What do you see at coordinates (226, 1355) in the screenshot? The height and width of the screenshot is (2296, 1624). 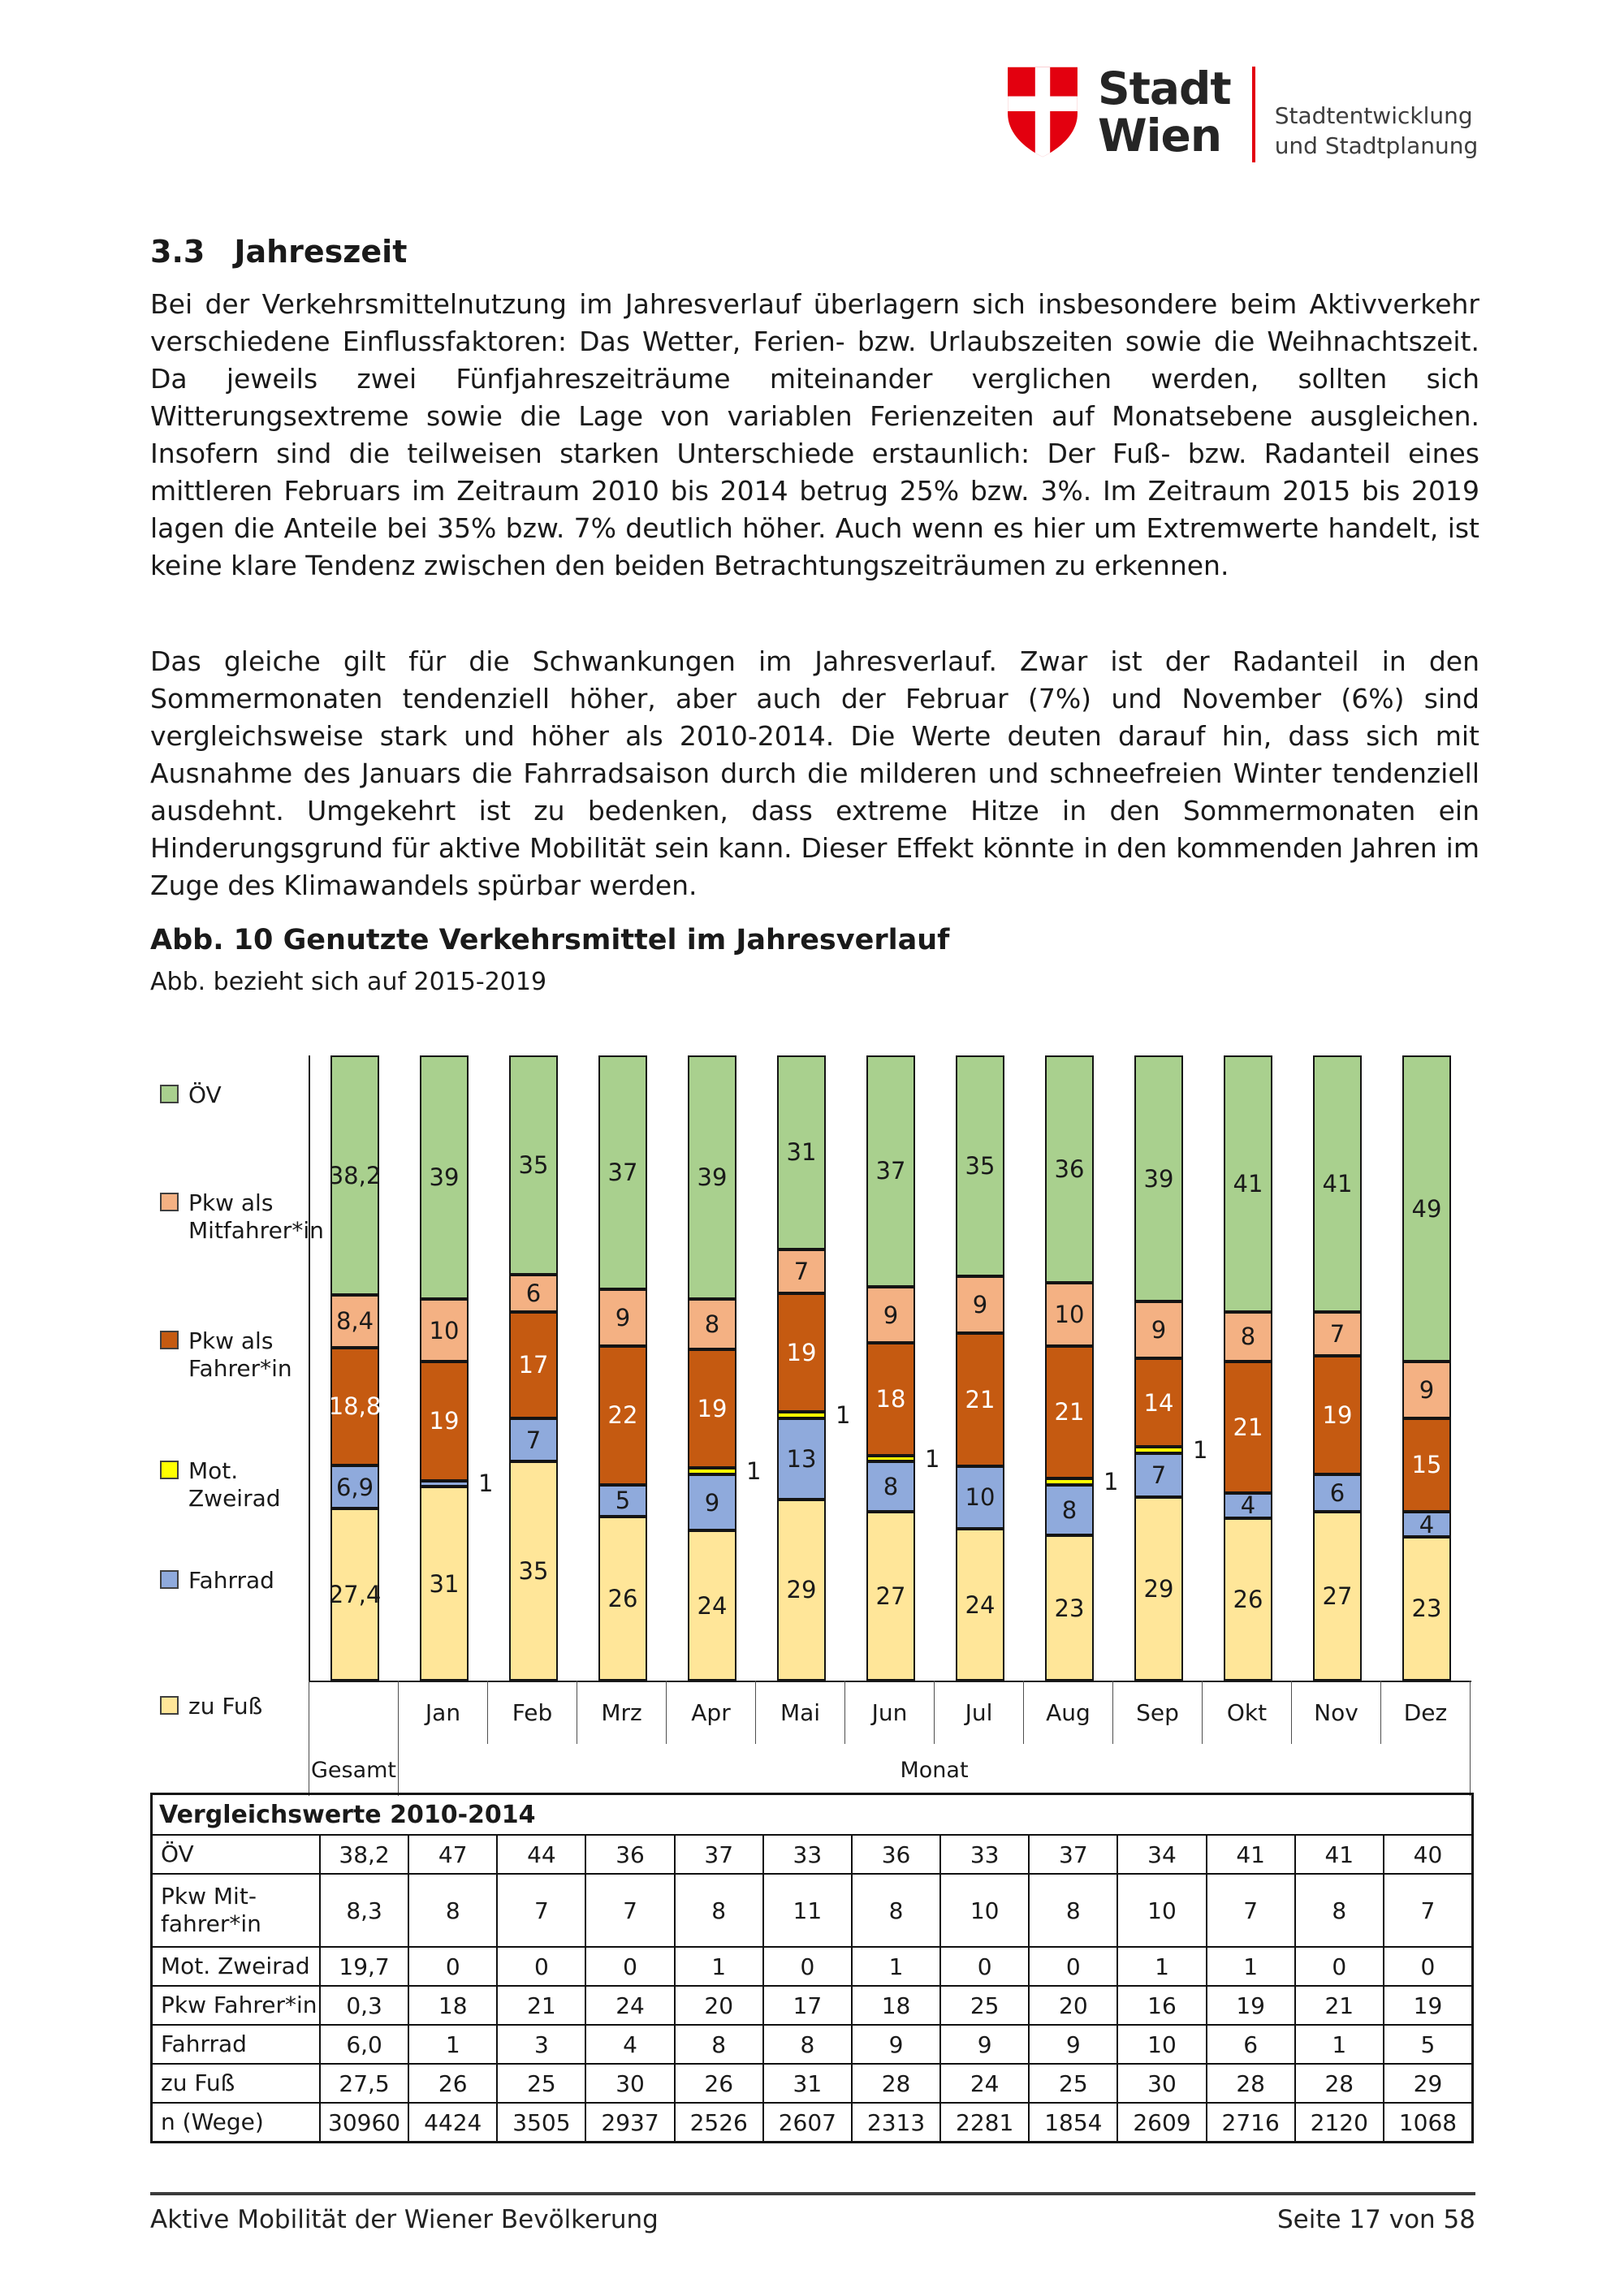 I see `legend-item: Pkw als Fahrer*in` at bounding box center [226, 1355].